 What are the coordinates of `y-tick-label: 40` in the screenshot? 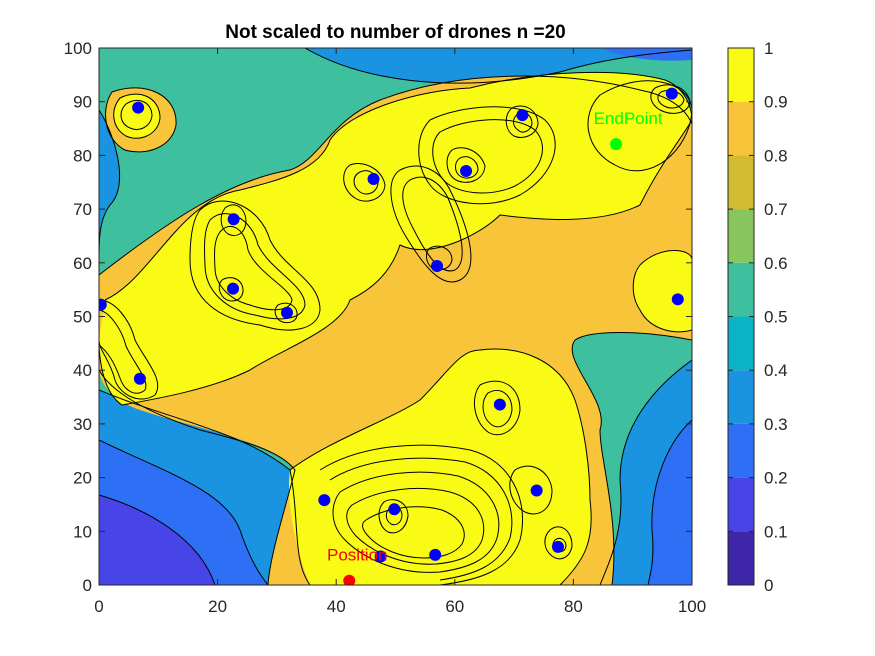 It's located at (82, 370).